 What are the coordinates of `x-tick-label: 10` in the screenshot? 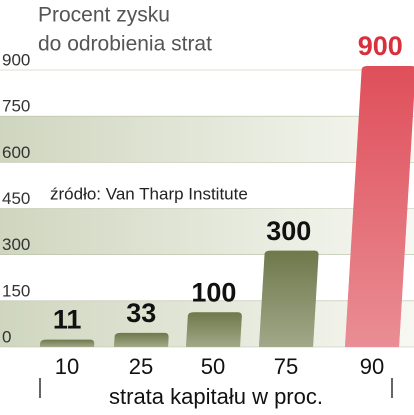 It's located at (67, 366).